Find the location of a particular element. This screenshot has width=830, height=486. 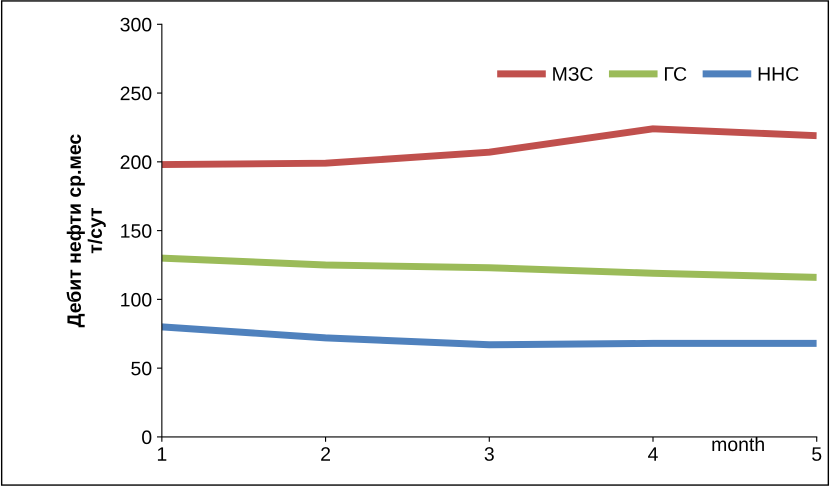

x-tick-label: 2 is located at coordinates (325, 454).